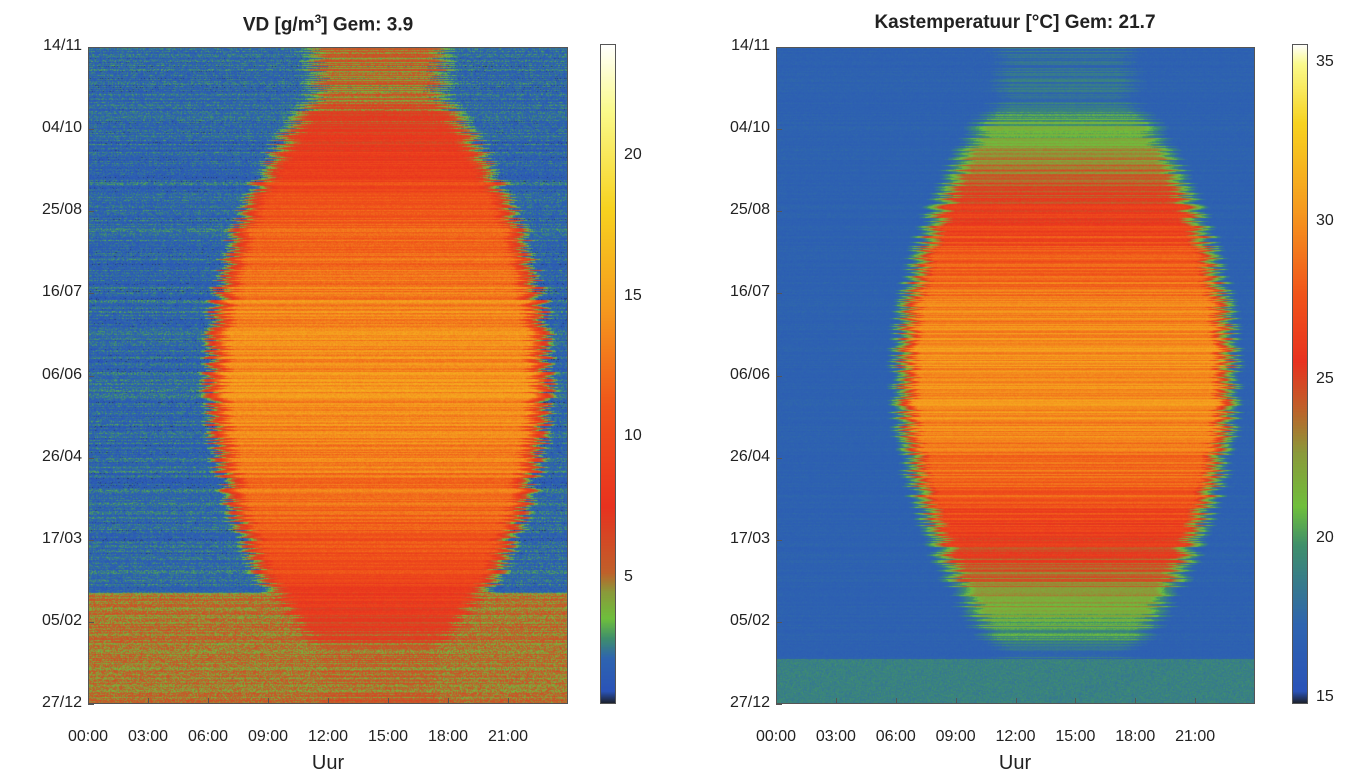 This screenshot has height=783, width=1353. I want to click on colorbar-frame-kastemp, so click(1300, 374).